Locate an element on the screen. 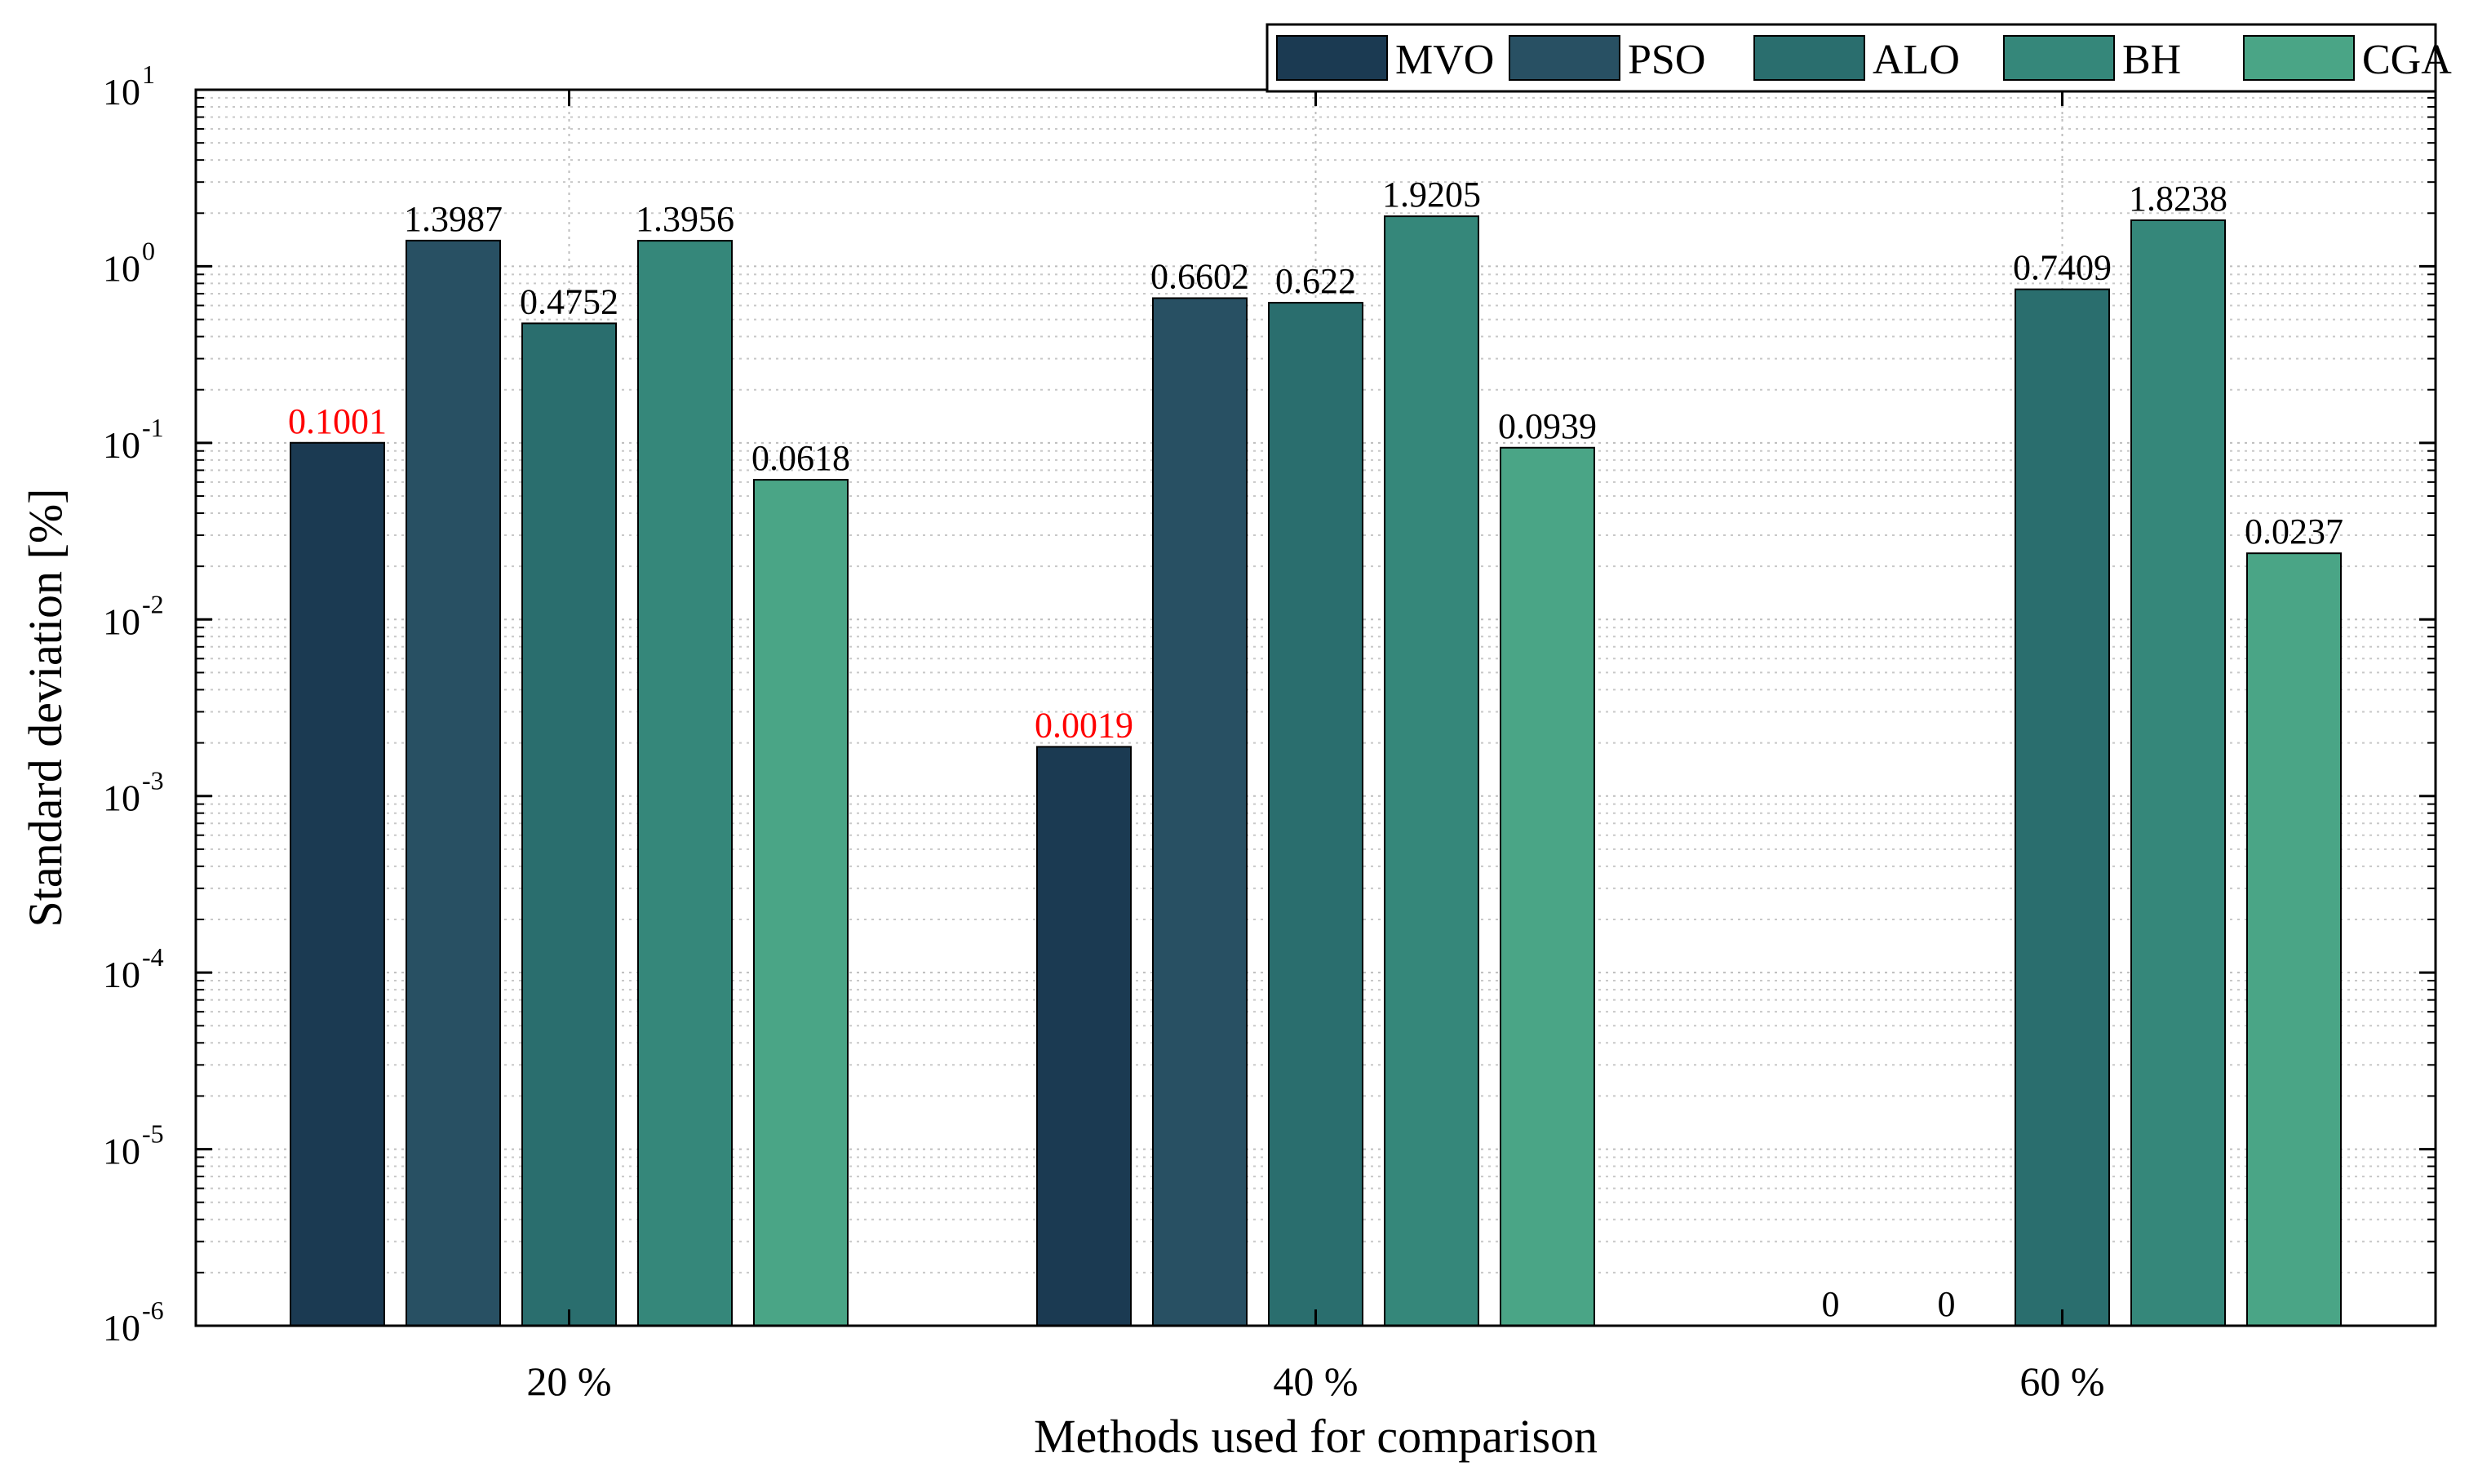 Image resolution: width=2469 pixels, height=1484 pixels. y-tick-label: 10 -5 is located at coordinates (133, 1145).